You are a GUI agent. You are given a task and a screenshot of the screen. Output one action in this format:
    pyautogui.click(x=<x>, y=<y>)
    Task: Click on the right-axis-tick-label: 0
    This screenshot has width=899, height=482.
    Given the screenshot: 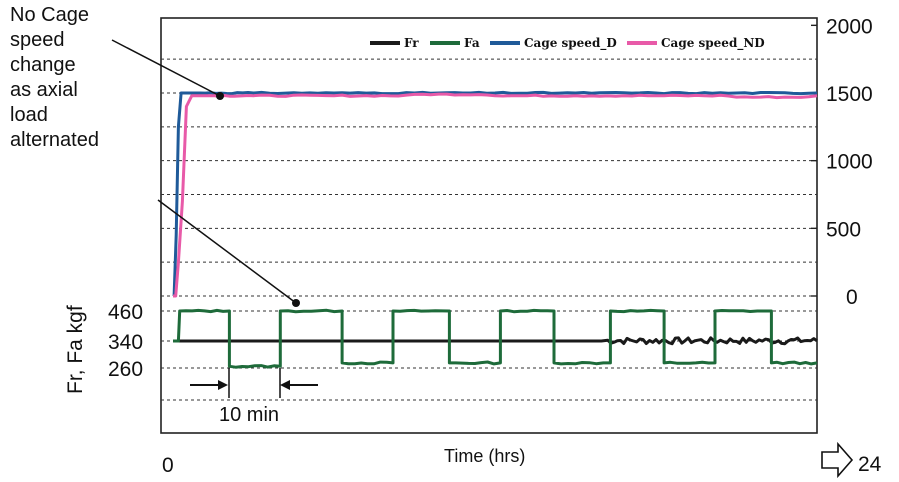 What is the action you would take?
    pyautogui.click(x=852, y=297)
    